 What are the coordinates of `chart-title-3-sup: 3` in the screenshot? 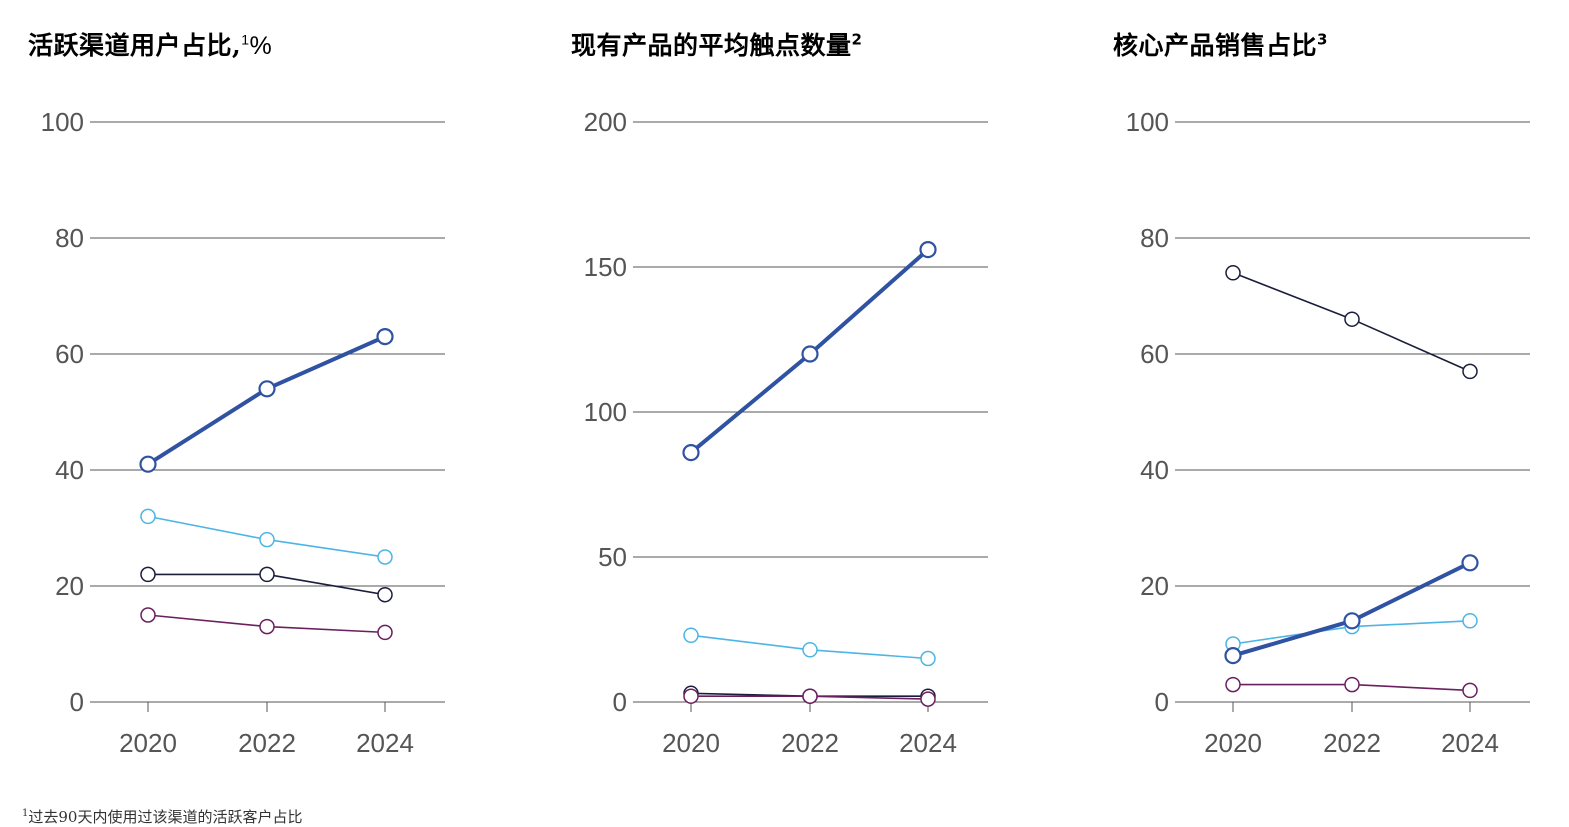 It's located at (1322, 39).